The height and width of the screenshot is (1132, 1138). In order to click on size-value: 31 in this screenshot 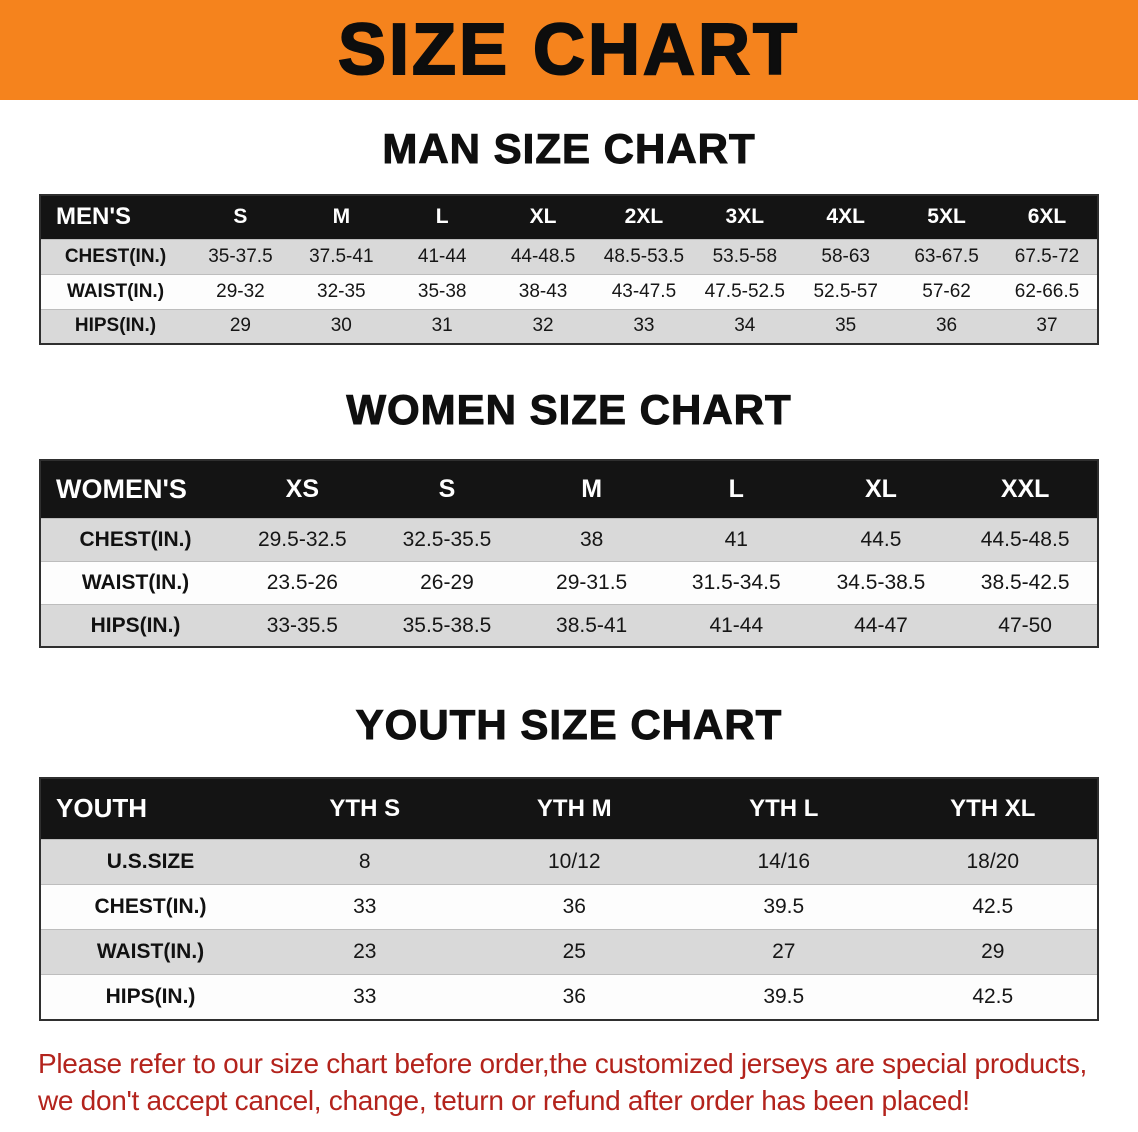, I will do `click(442, 326)`.